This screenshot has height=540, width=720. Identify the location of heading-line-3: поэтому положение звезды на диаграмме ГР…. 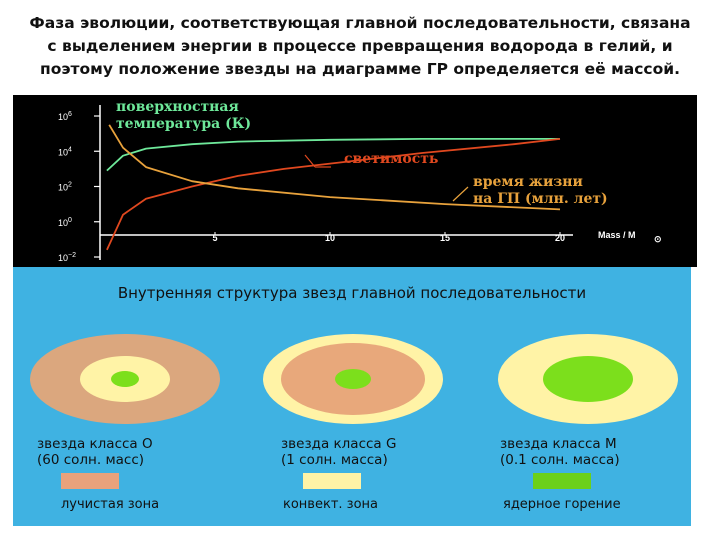
(360, 69).